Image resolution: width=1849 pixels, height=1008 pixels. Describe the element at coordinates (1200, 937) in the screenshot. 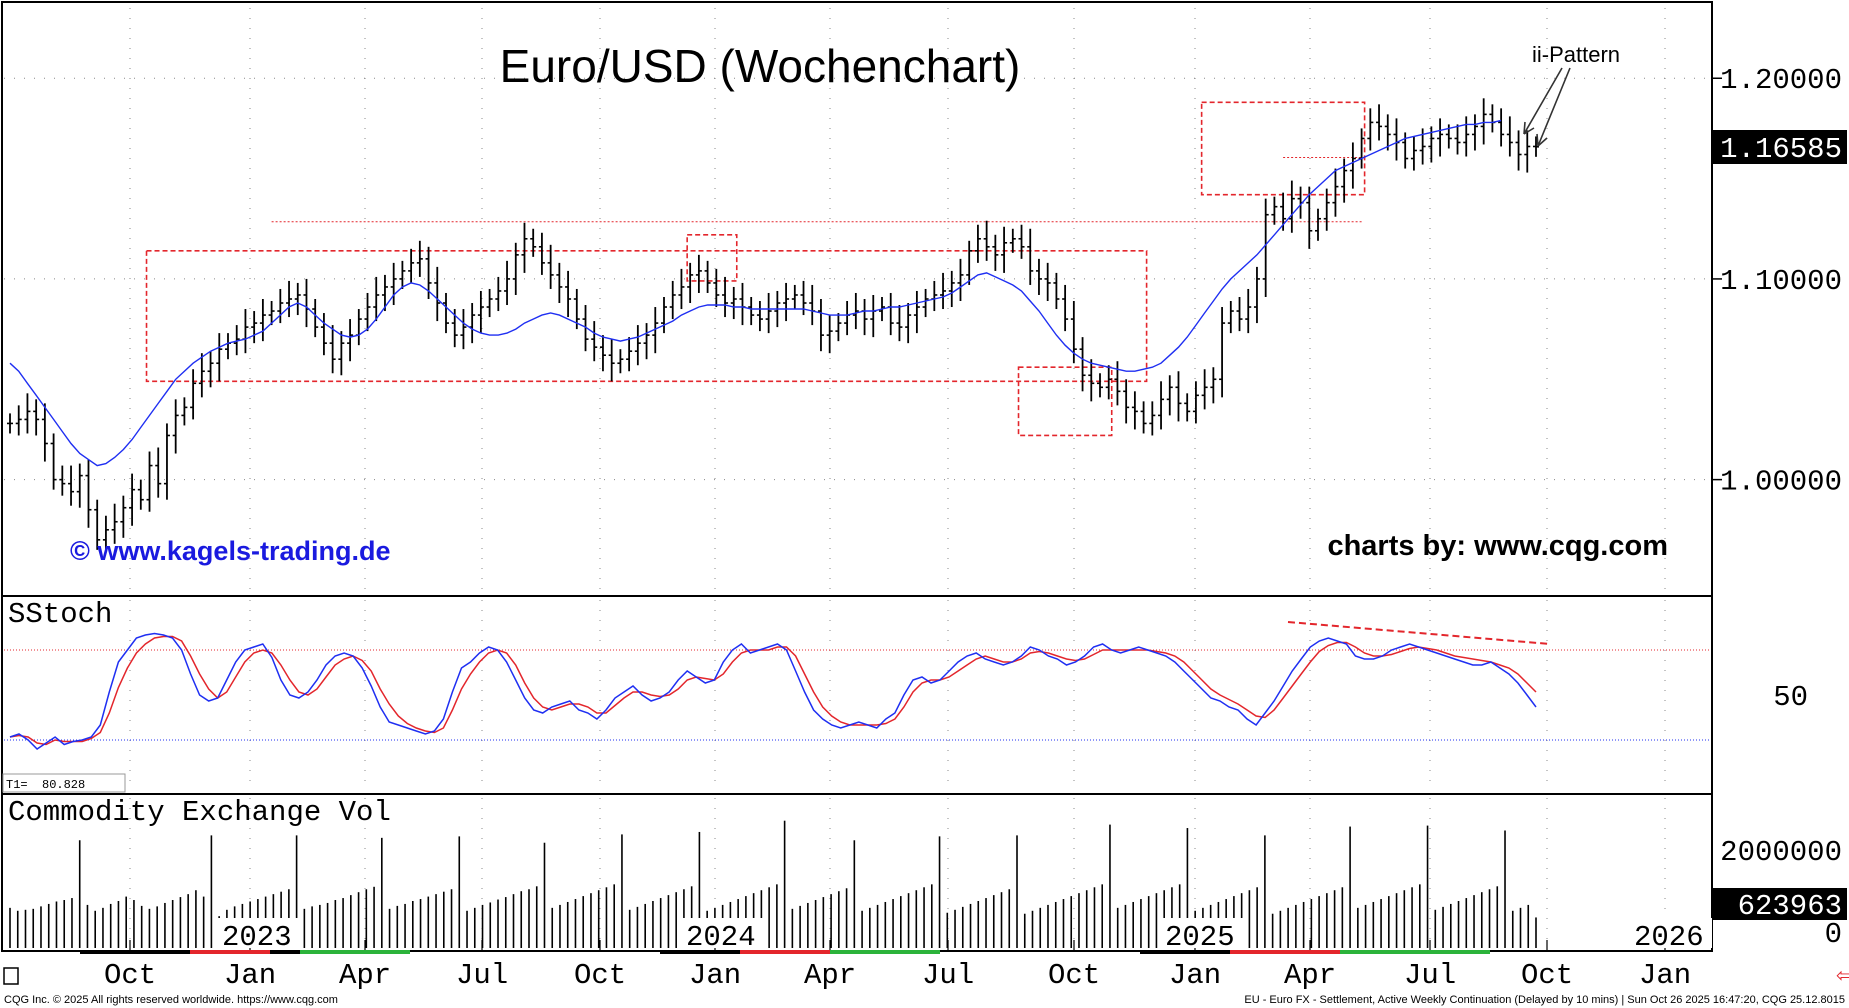

I see `year-label: 2025` at that location.